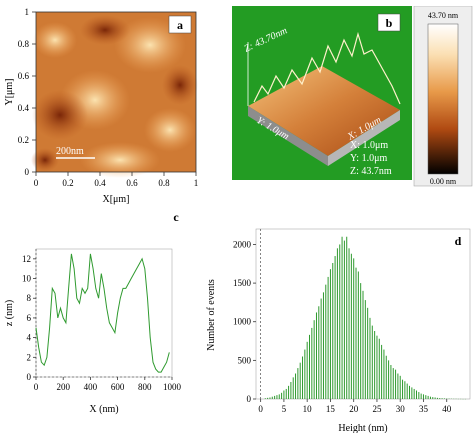 This screenshot has height=438, width=474. I want to click on x-tick-label: 30, so click(401, 409).